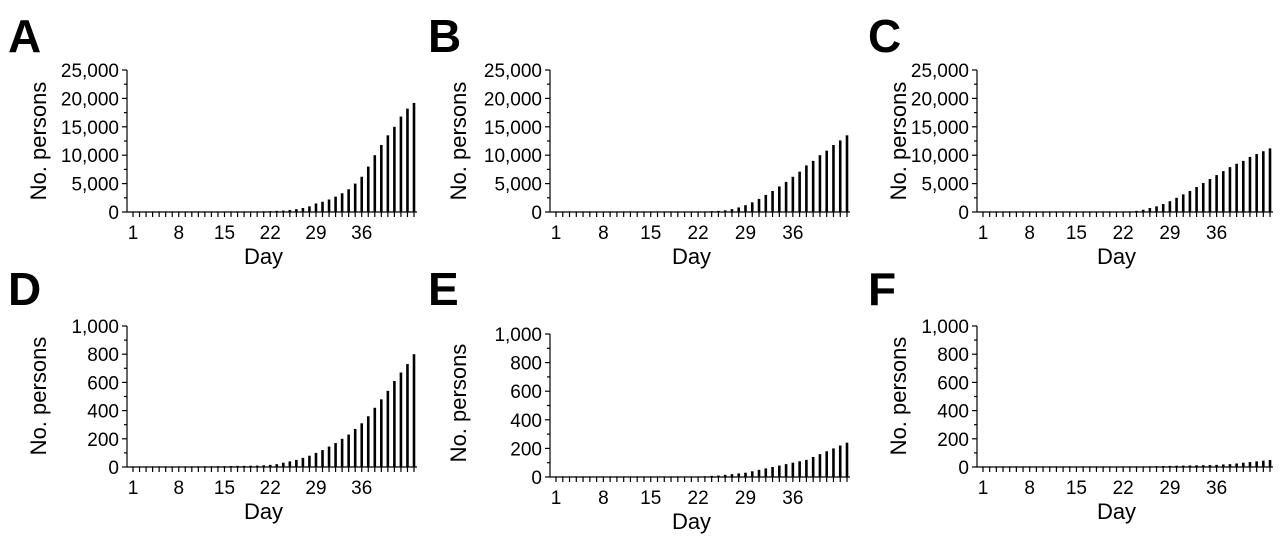 The width and height of the screenshot is (1281, 536). Describe the element at coordinates (603, 233) in the screenshot. I see `x-tick-label: 8` at that location.